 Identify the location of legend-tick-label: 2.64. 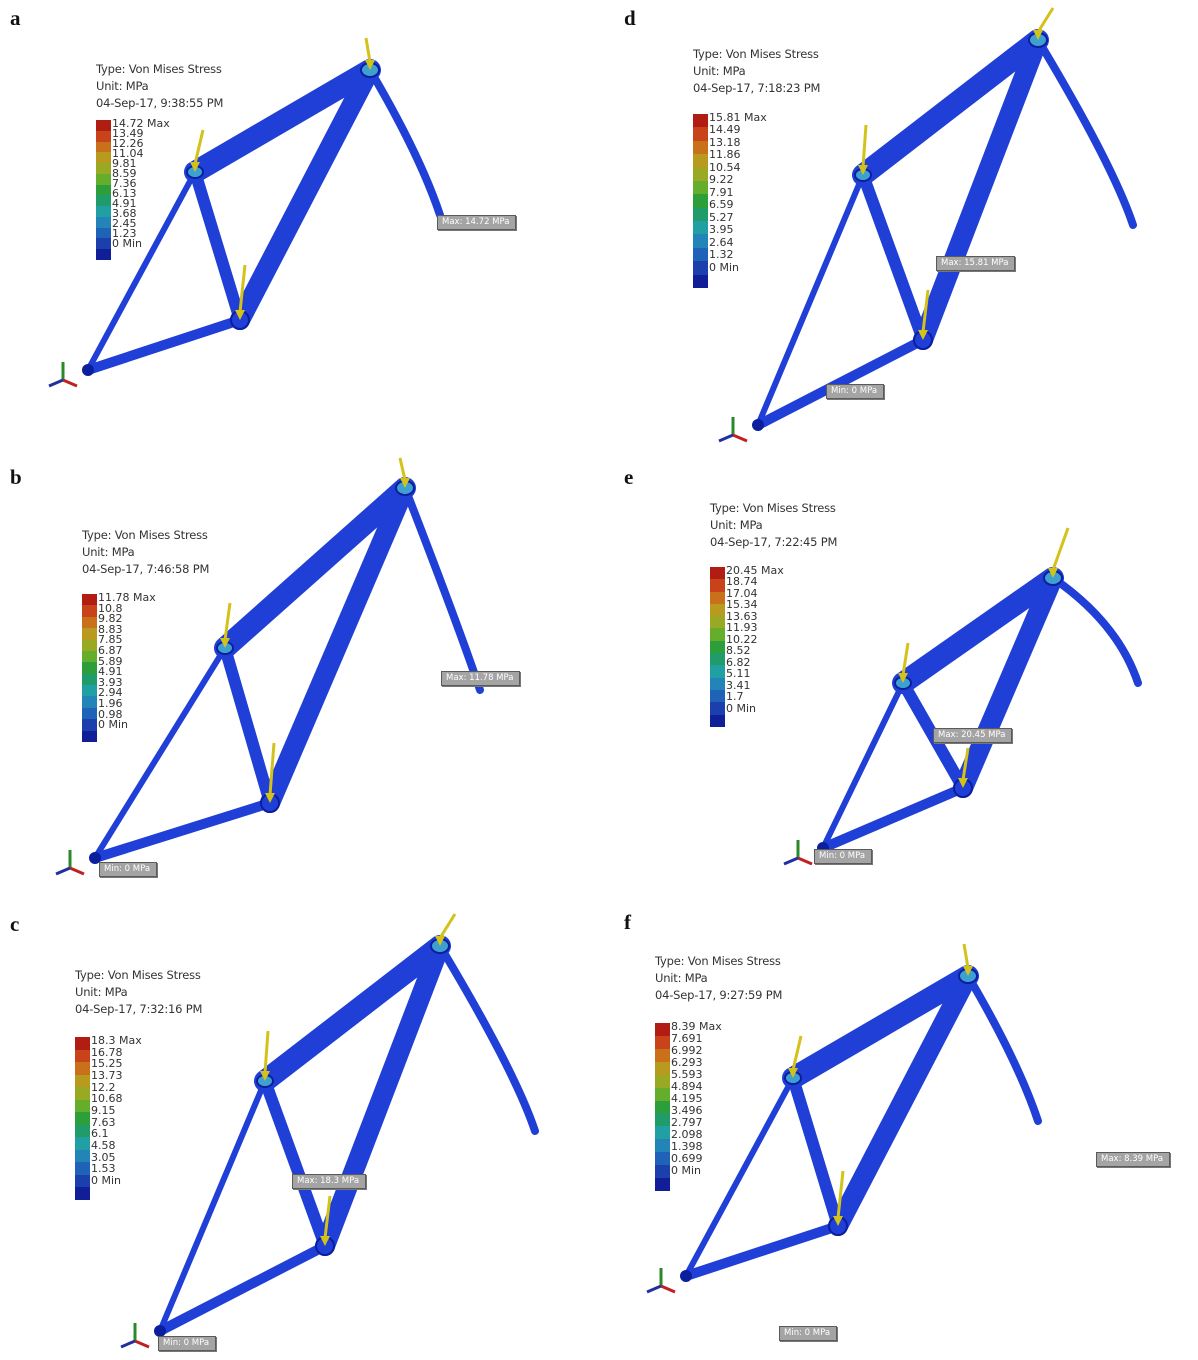
(721, 242).